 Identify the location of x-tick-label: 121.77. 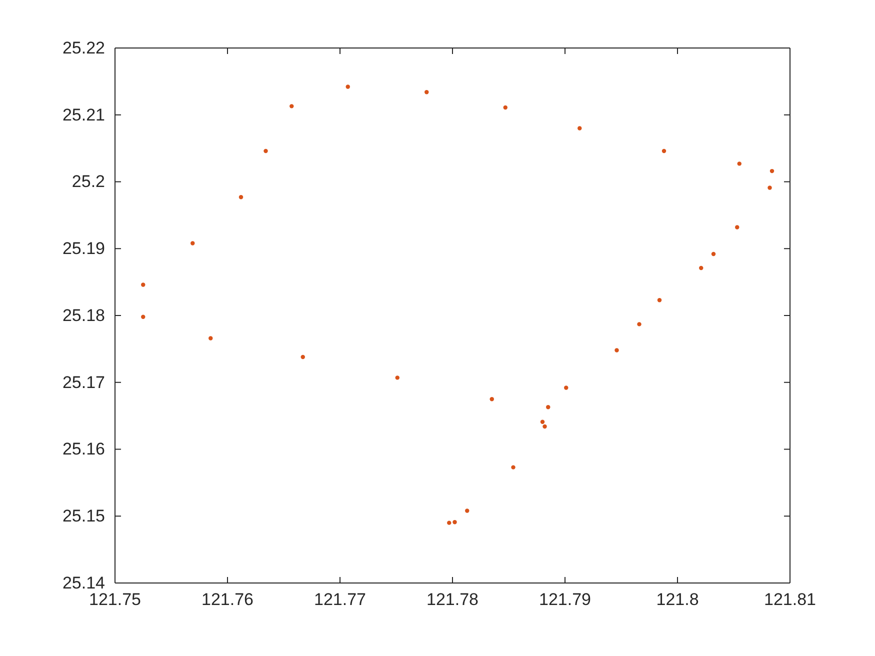
(340, 600).